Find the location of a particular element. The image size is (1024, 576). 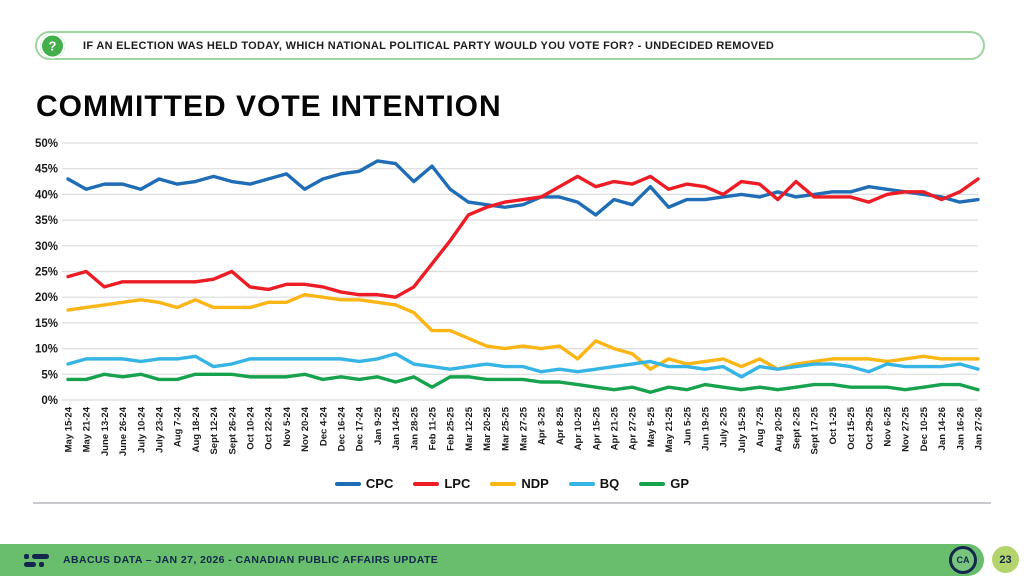

x-axis-tick-label: Jan 16-26 is located at coordinates (960, 428).